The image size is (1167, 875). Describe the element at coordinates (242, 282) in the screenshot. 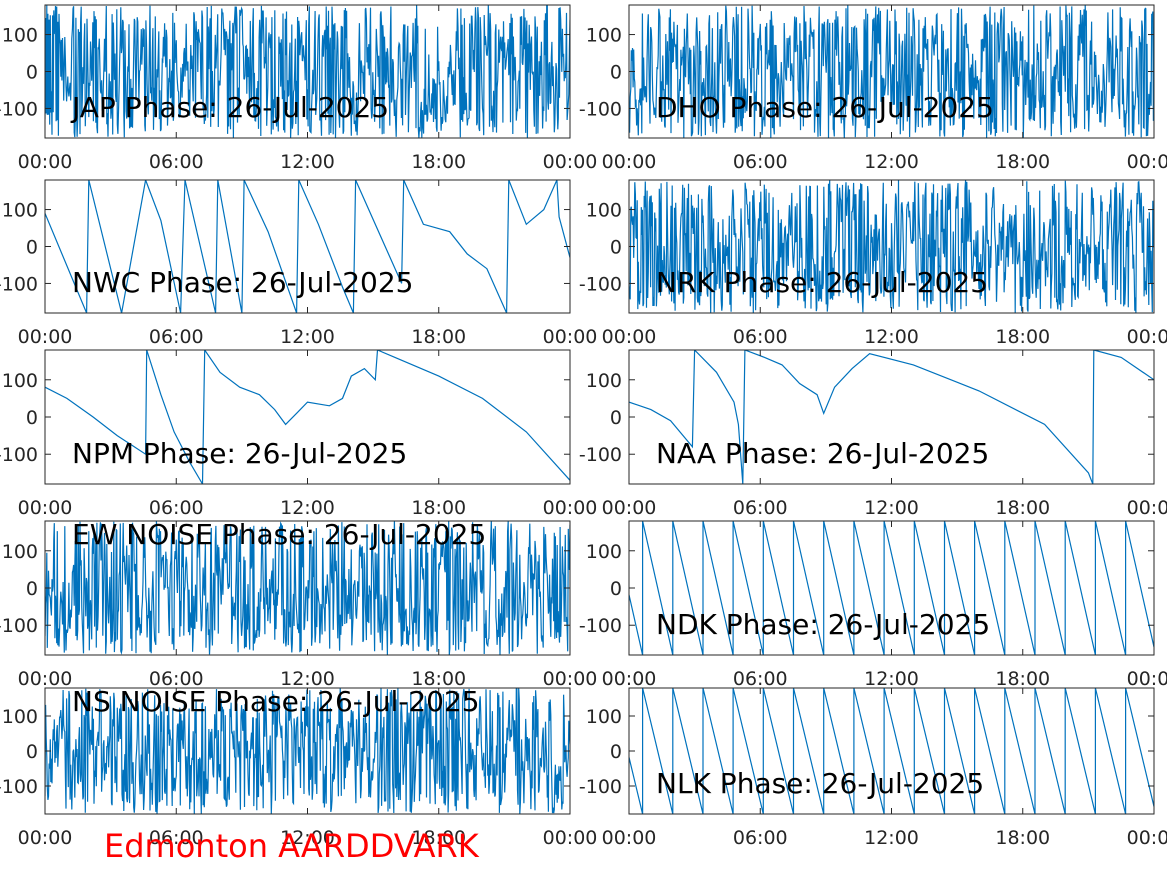

I see `panel-title: NWC Phase: 26-Jul-2025` at that location.